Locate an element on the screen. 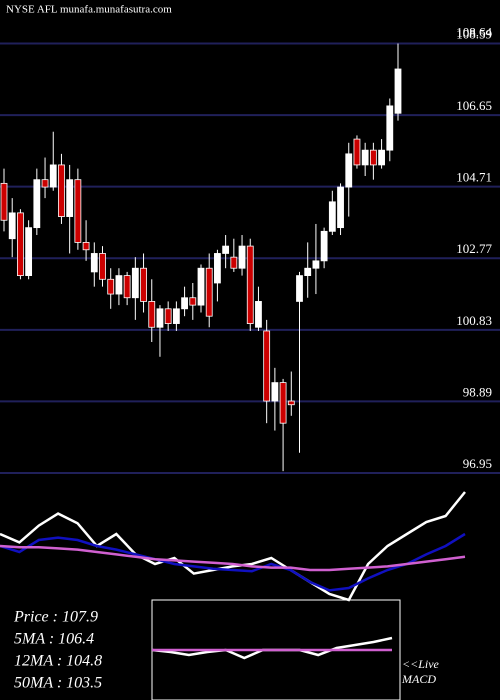  macd-live-label: <<Live is located at coordinates (421, 664).